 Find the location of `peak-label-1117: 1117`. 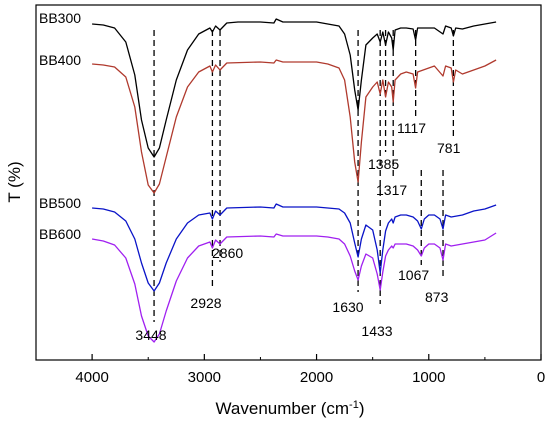

peak-label-1117: 1117 is located at coordinates (411, 128).